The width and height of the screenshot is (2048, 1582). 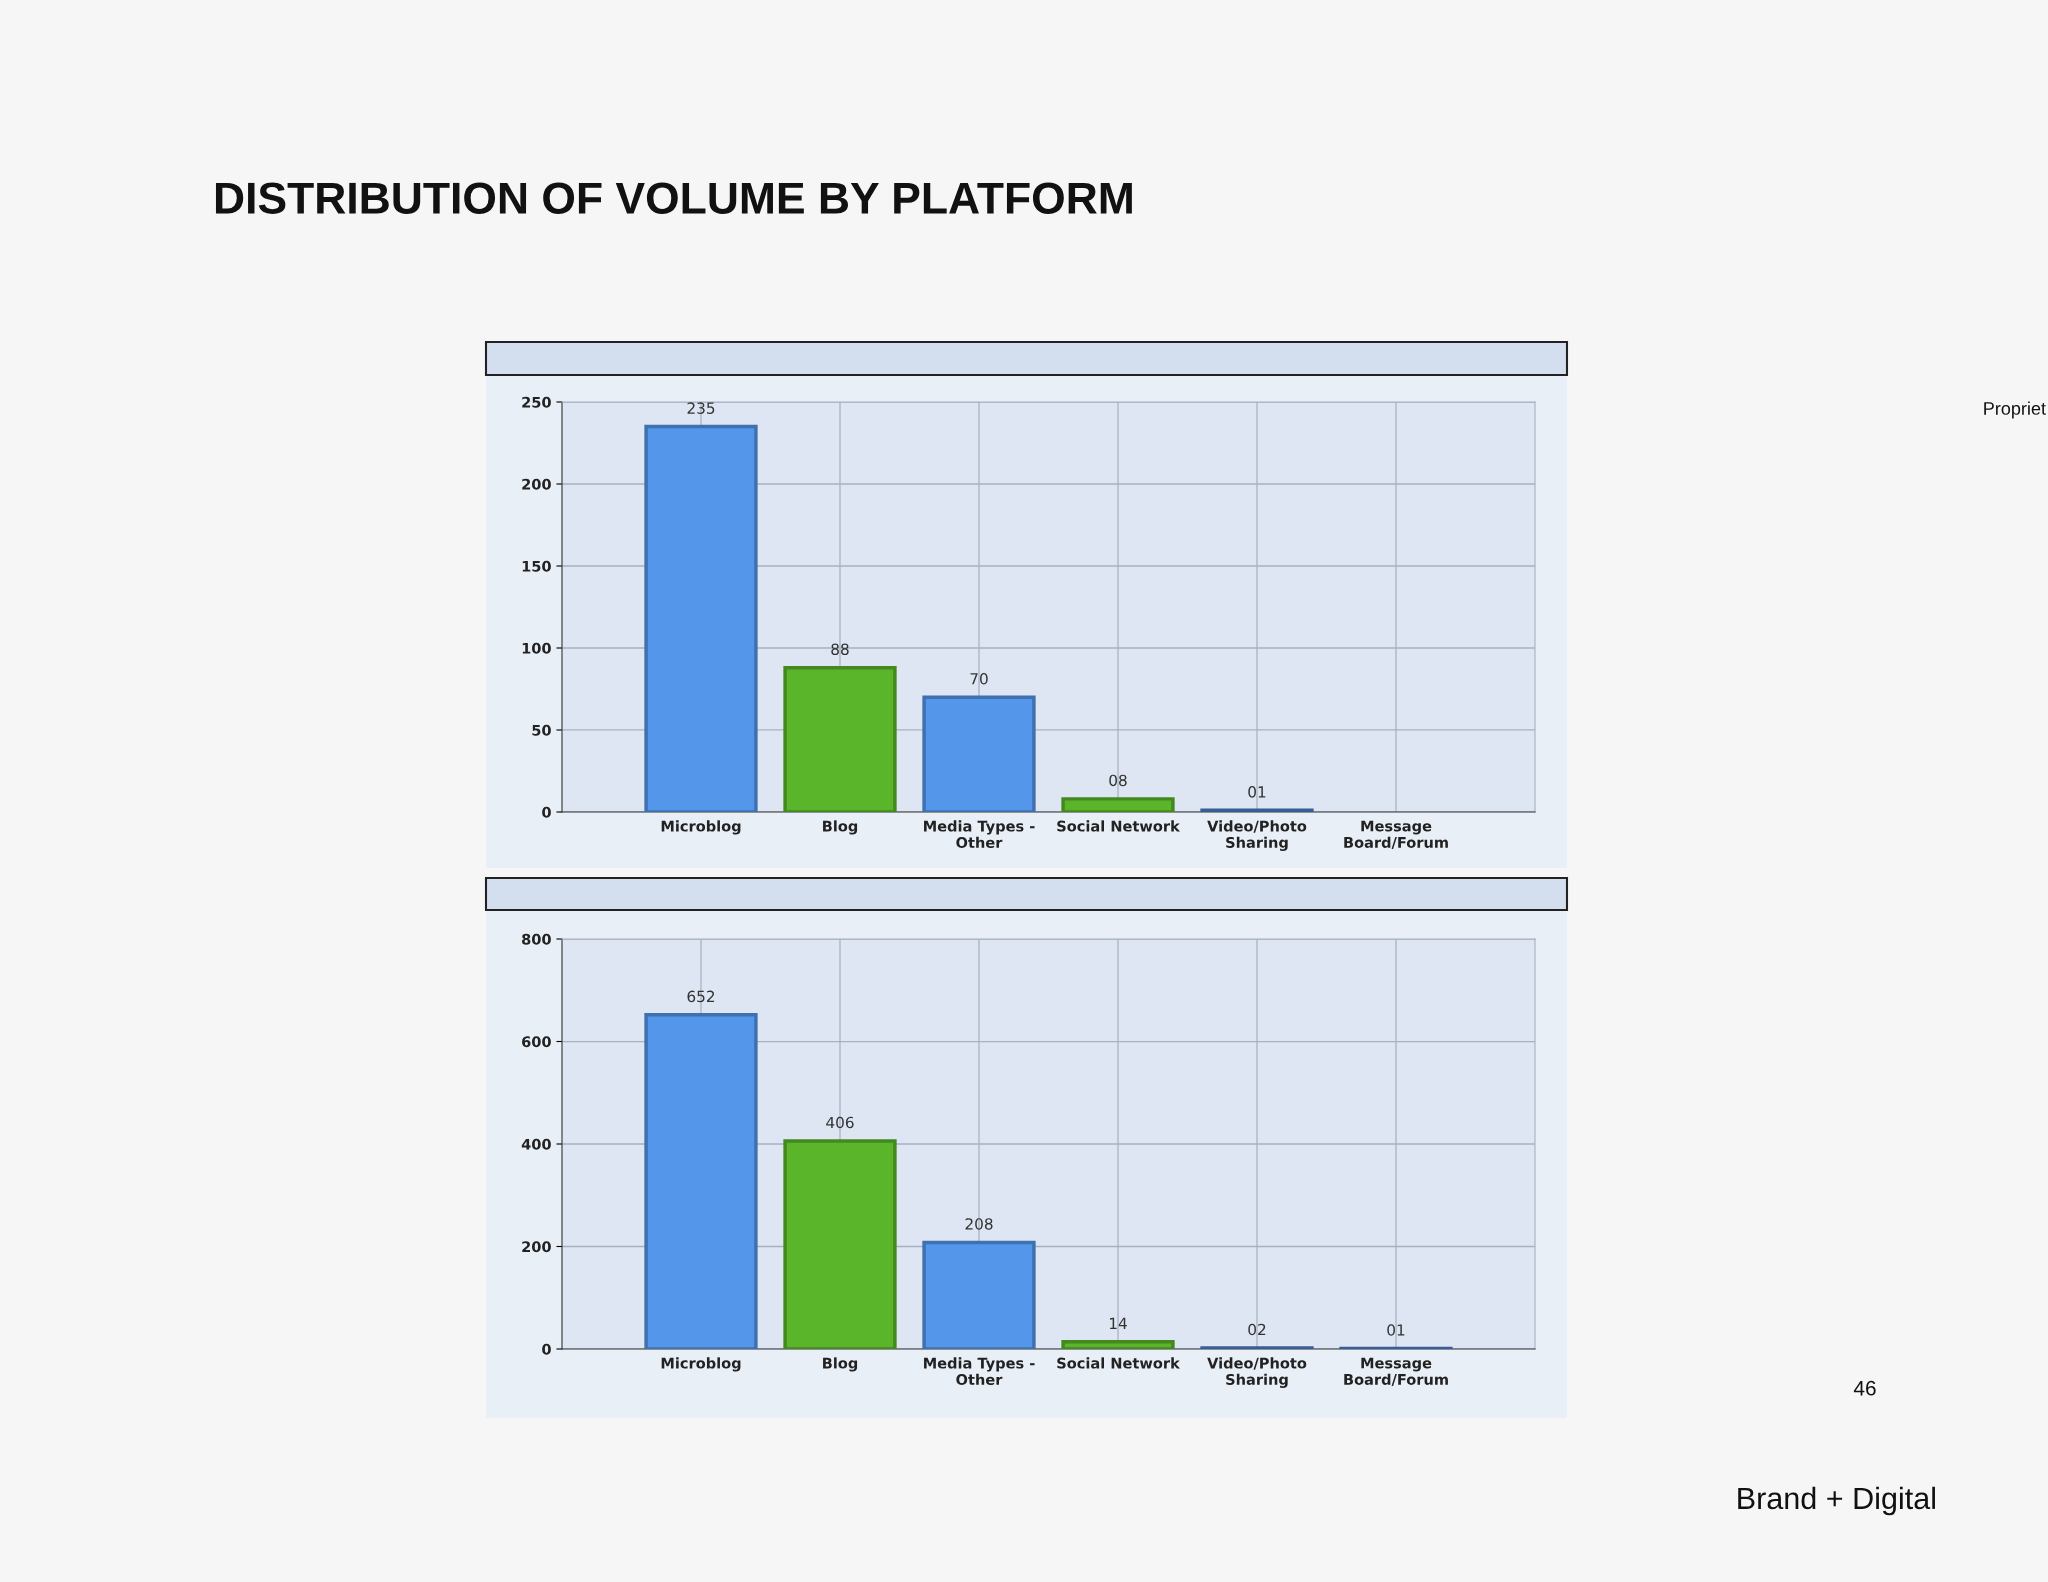 What do you see at coordinates (979, 1224) in the screenshot?
I see `data-label: 208` at bounding box center [979, 1224].